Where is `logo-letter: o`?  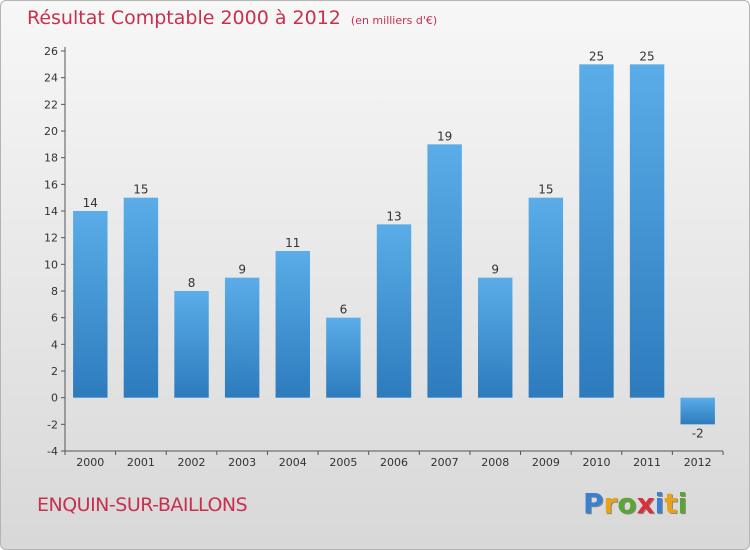 logo-letter: o is located at coordinates (627, 503).